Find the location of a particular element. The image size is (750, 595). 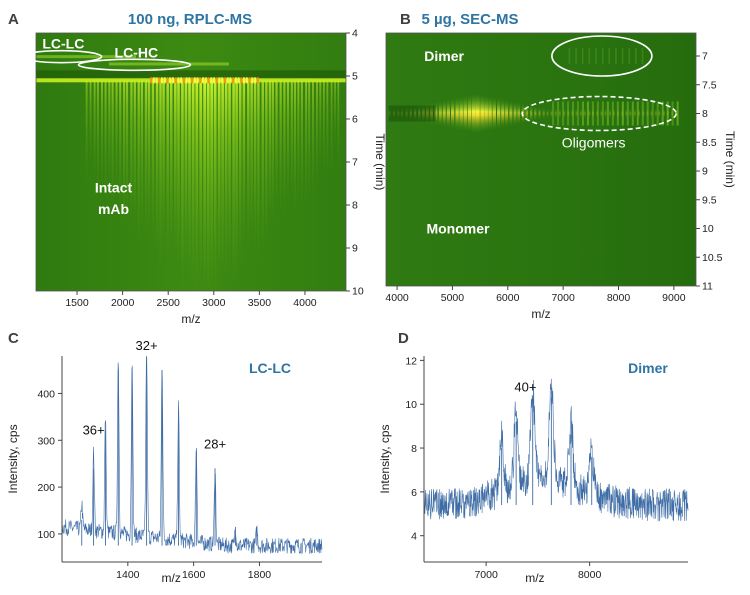

lc-lc-band is located at coordinates (86, 57).